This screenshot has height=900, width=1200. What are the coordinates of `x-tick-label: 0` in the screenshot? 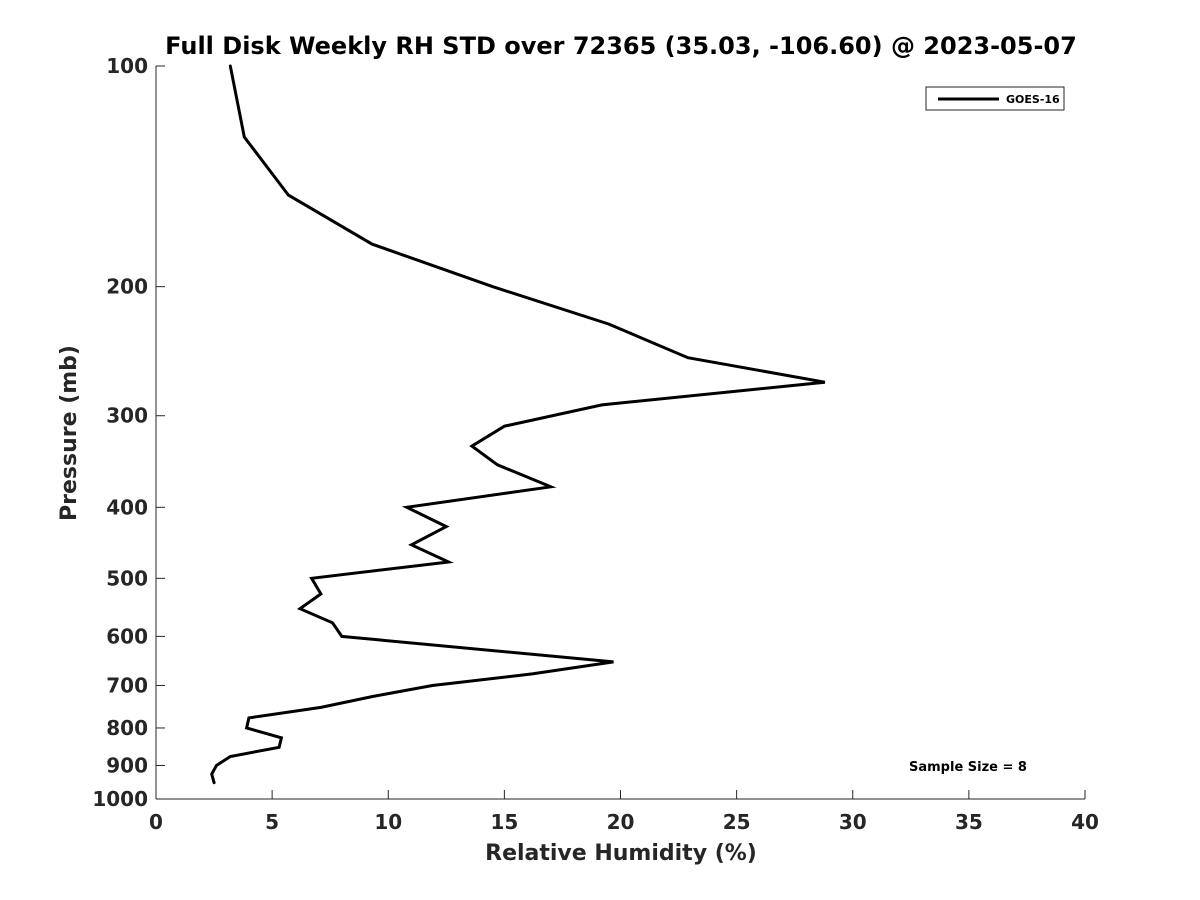 It's located at (156, 822).